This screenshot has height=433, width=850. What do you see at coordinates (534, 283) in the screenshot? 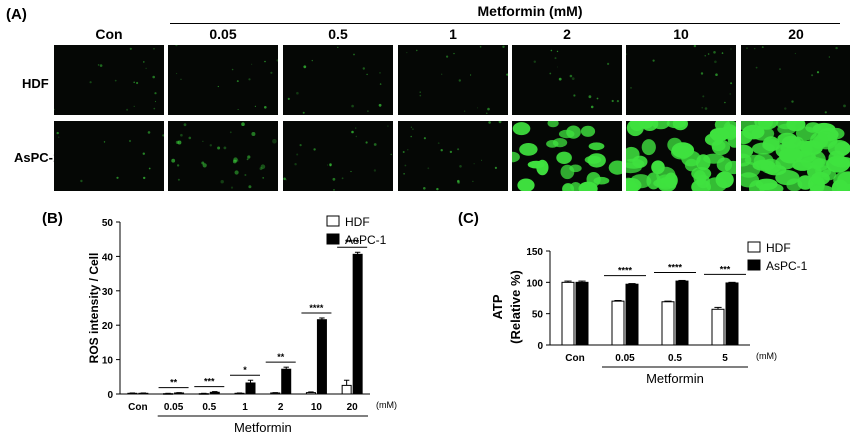
I see `atp-chart-y-tick-label: 100` at bounding box center [534, 283].